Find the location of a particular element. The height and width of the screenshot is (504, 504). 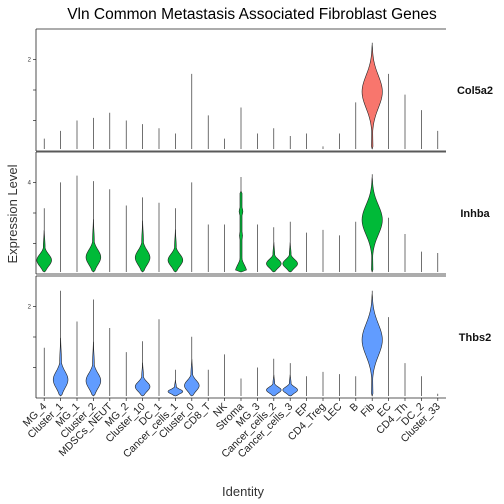

y-tick-label: 4 is located at coordinates (30, 184).